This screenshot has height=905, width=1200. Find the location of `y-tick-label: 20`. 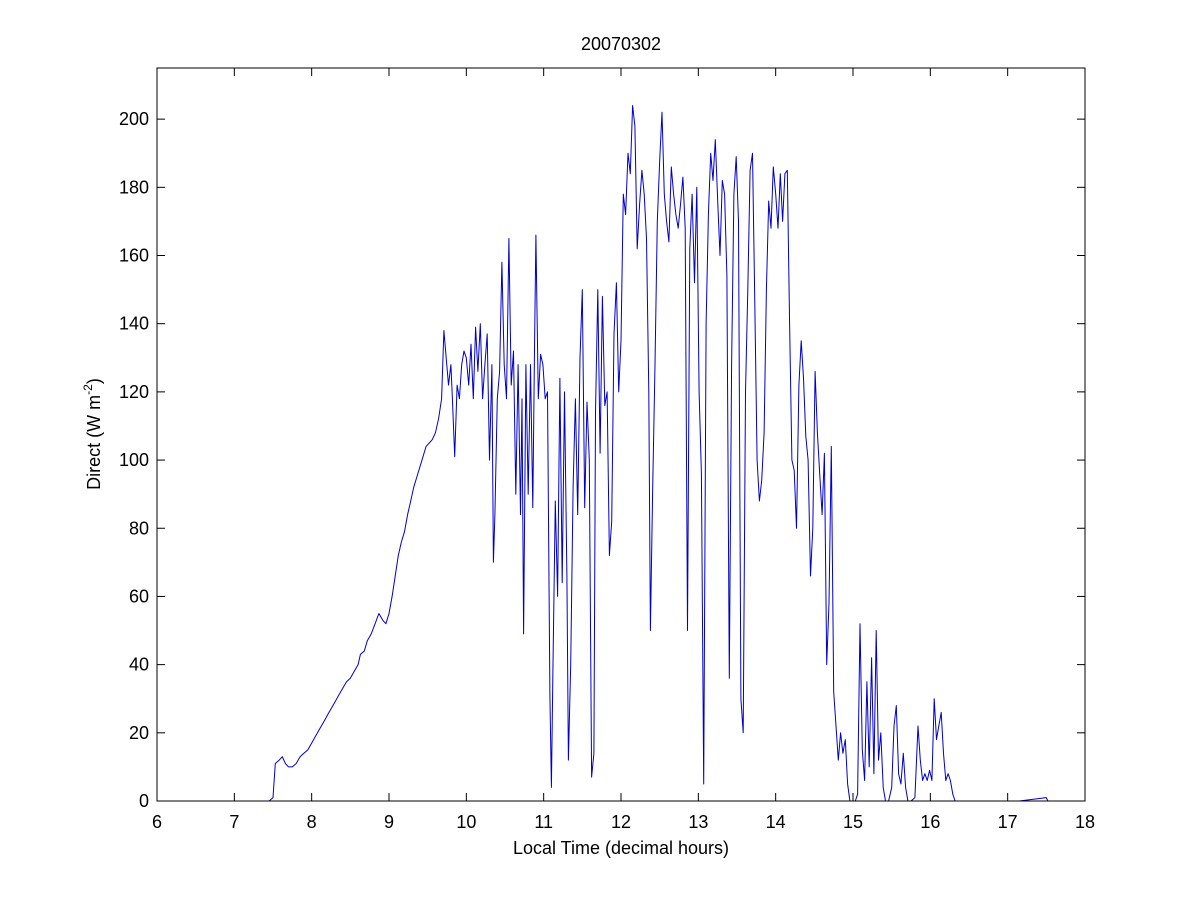

y-tick-label: 20 is located at coordinates (139, 733).